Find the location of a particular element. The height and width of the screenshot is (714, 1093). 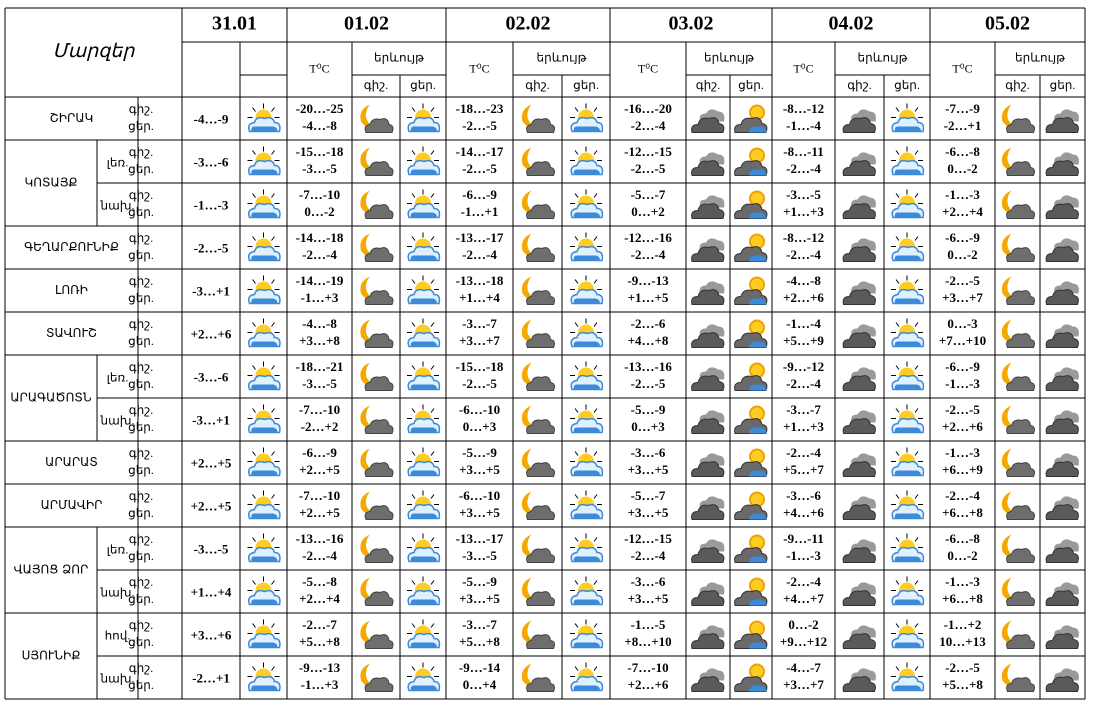

temperature-night: -1…+2 is located at coordinates (963, 624).